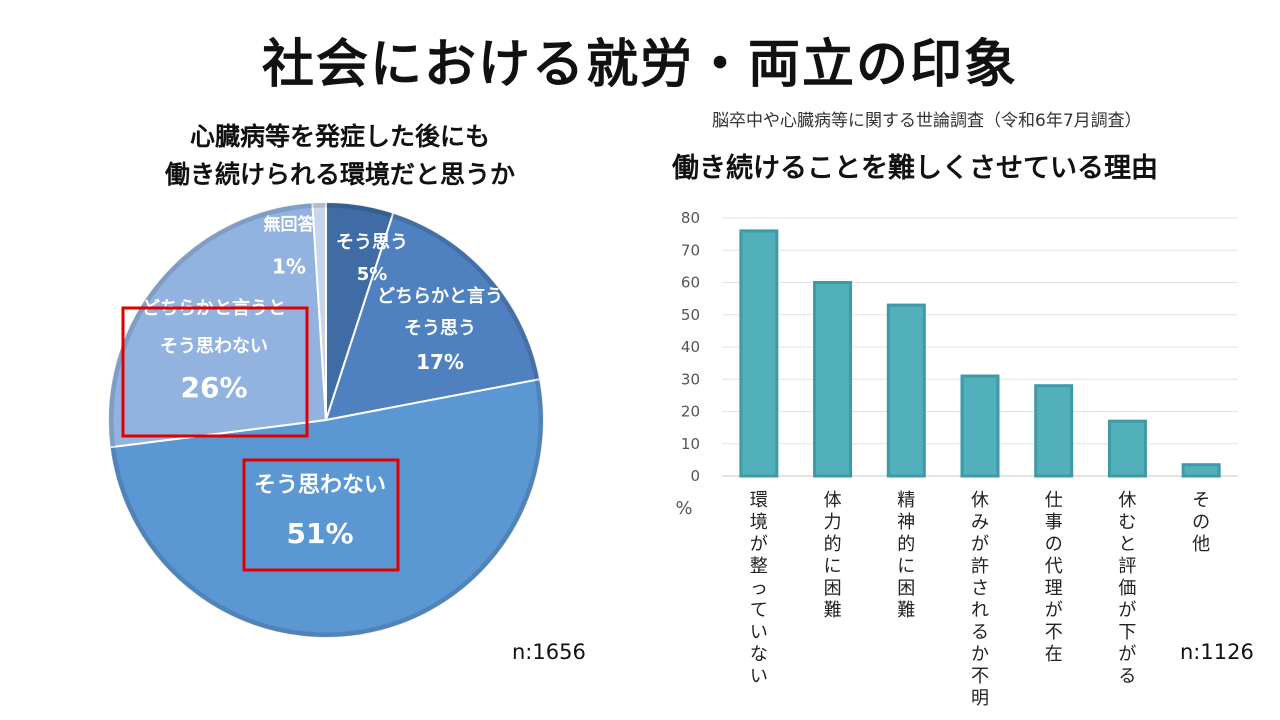  Describe the element at coordinates (980, 599) in the screenshot. I see `x-category-label: 休みが許されるか不明` at that location.